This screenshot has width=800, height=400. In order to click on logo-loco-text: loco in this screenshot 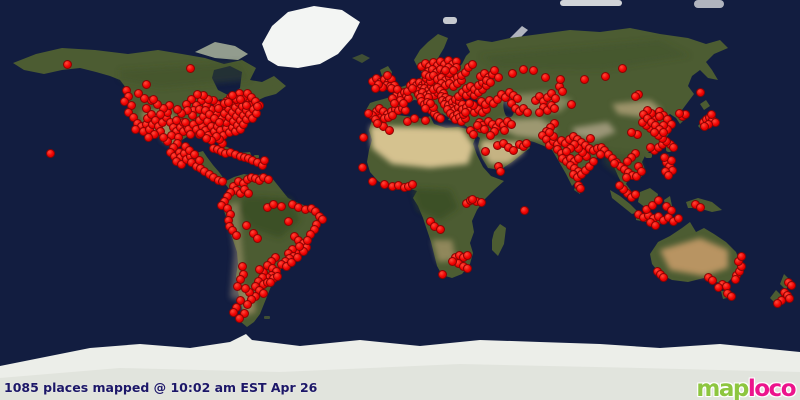, I will do `click(772, 388)`.